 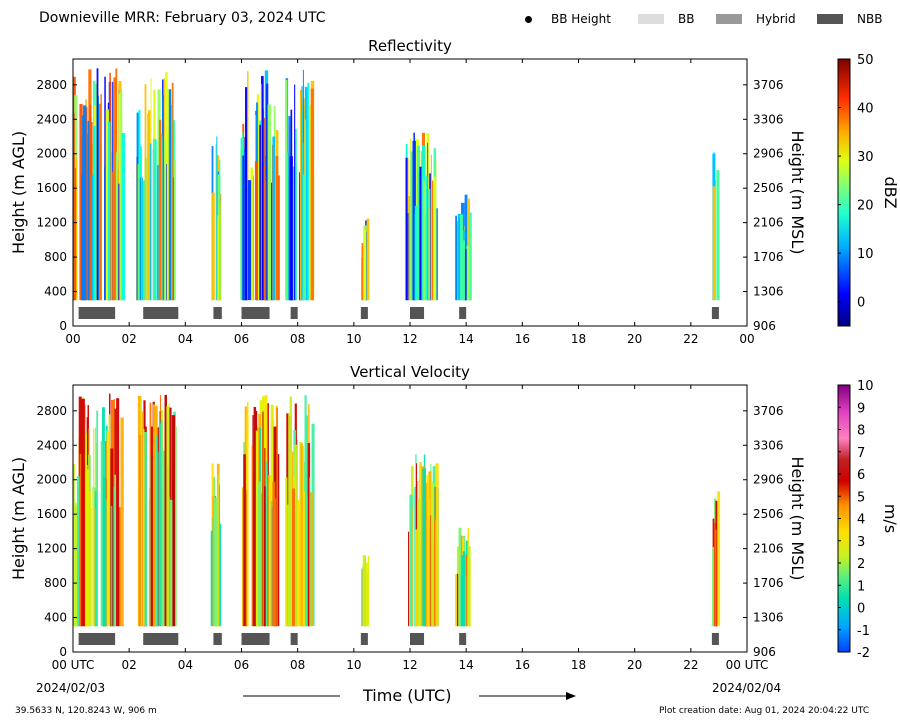 What do you see at coordinates (861, 542) in the screenshot?
I see `colorbar-tick-label: 3` at bounding box center [861, 542].